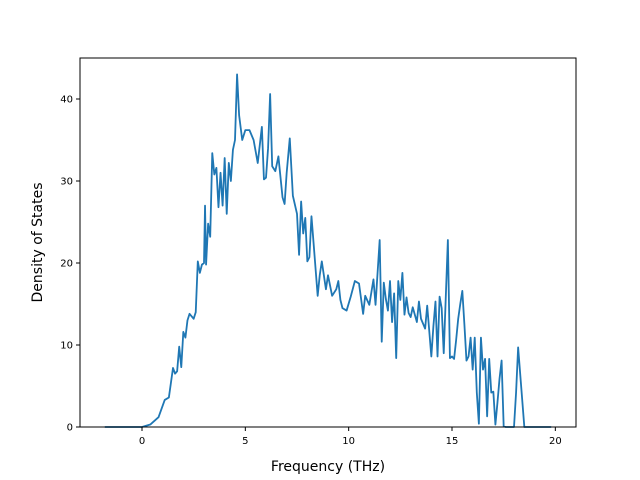  I want to click on y-tick-label: 40, so click(66, 100).